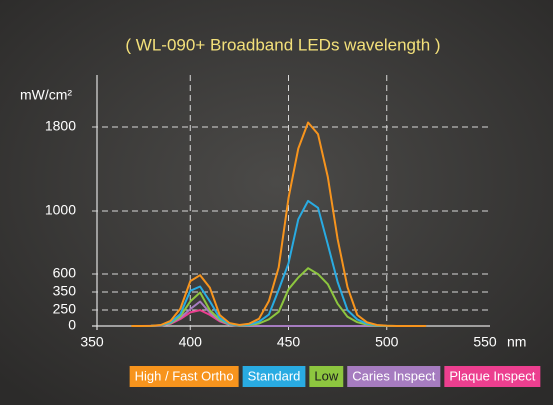 The height and width of the screenshot is (405, 553). What do you see at coordinates (65, 291) in the screenshot?
I see `y-tick-label: 350` at bounding box center [65, 291].